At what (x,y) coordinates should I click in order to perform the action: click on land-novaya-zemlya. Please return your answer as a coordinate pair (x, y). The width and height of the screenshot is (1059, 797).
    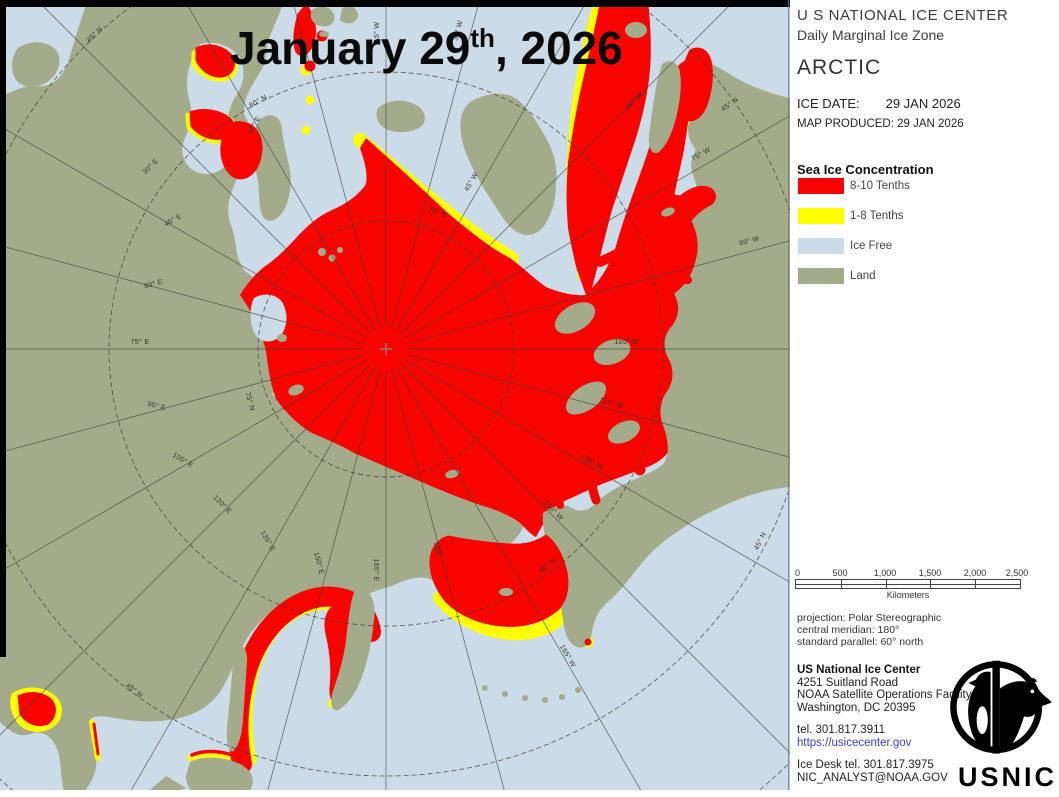
    Looking at the image, I should click on (272, 168).